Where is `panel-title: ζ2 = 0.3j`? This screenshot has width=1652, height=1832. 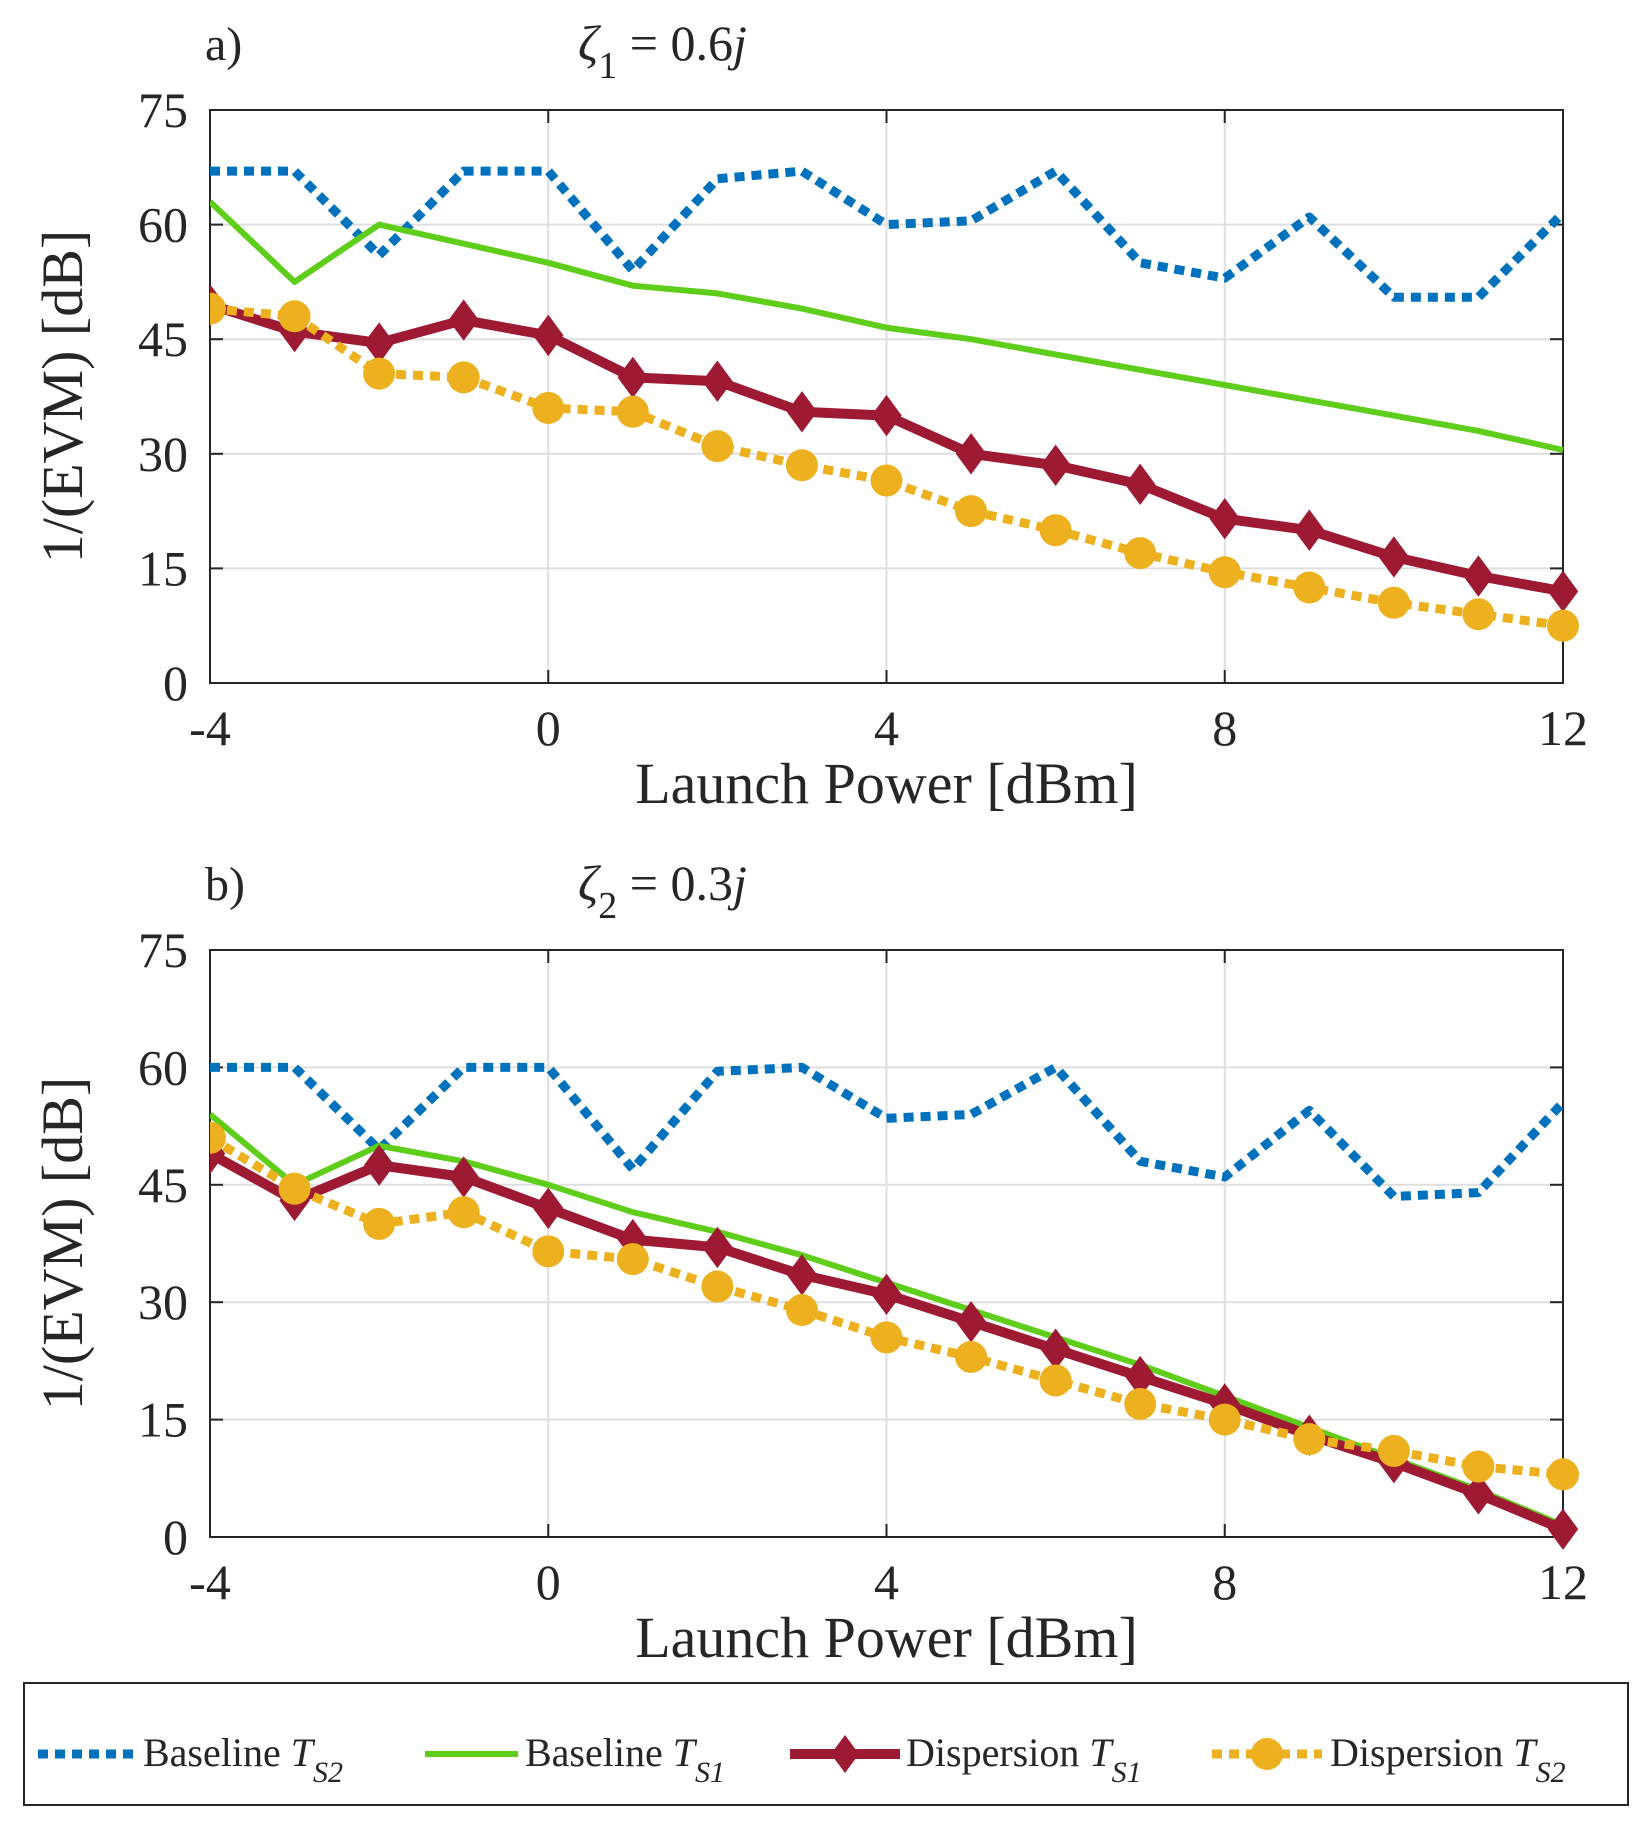
panel-title: ζ2 = 0.3j is located at coordinates (662, 891).